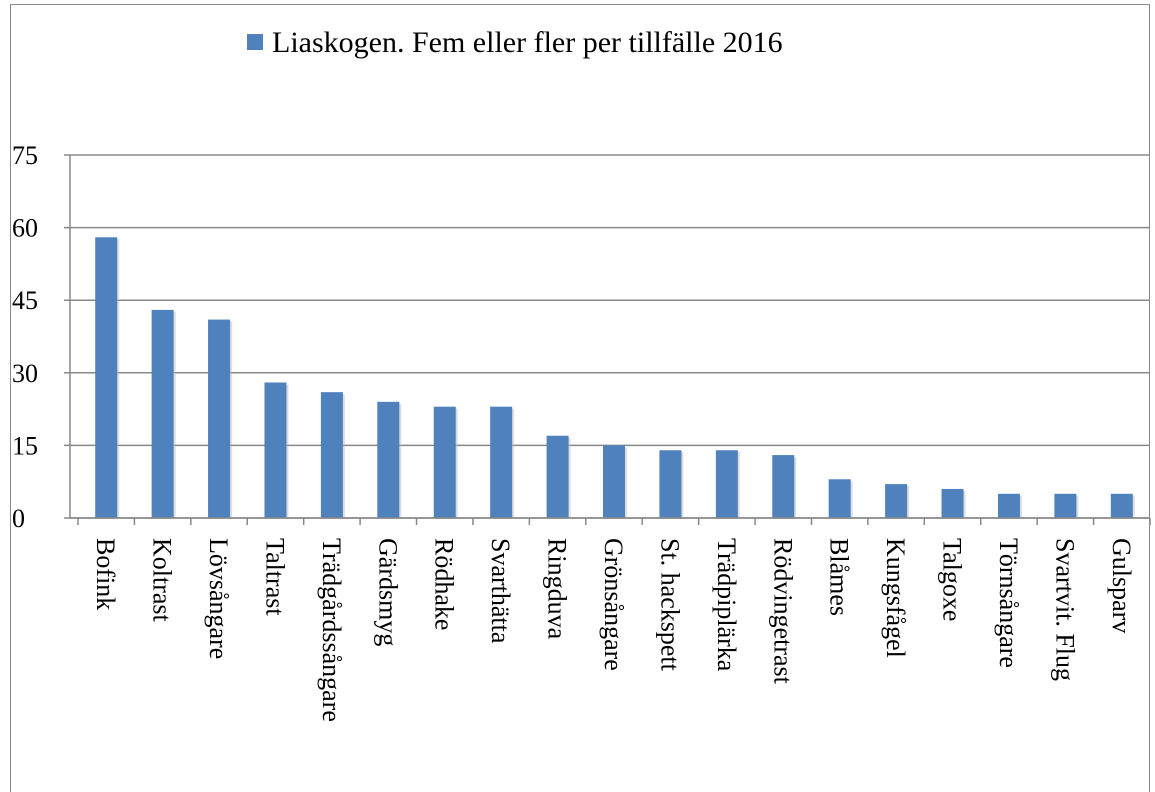 The height and width of the screenshot is (792, 1155). What do you see at coordinates (25, 155) in the screenshot?
I see `y-tick-label: 75` at bounding box center [25, 155].